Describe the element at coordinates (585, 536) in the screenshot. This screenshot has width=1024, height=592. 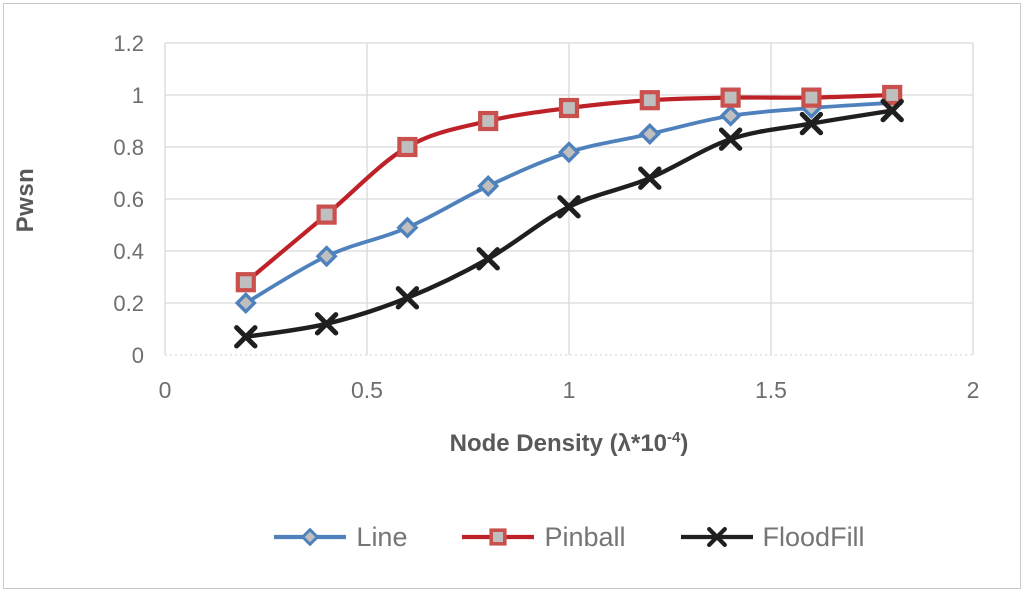
I see `legend-label-pinball: Pinball` at that location.